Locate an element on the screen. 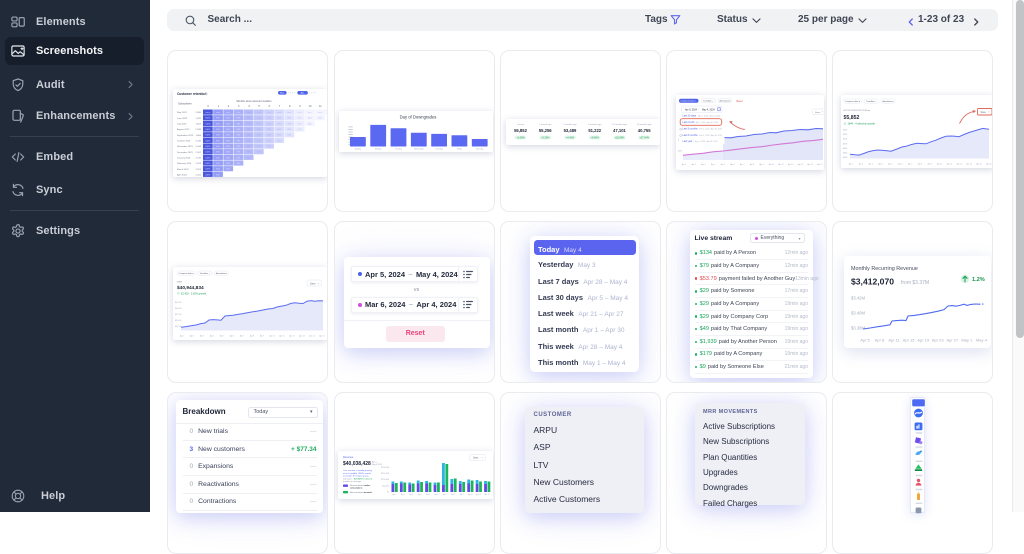 The image size is (1024, 554). svg-text: ACTIVE SUBSCRIPTIONS ▴▾ is located at coordinates (857, 110).